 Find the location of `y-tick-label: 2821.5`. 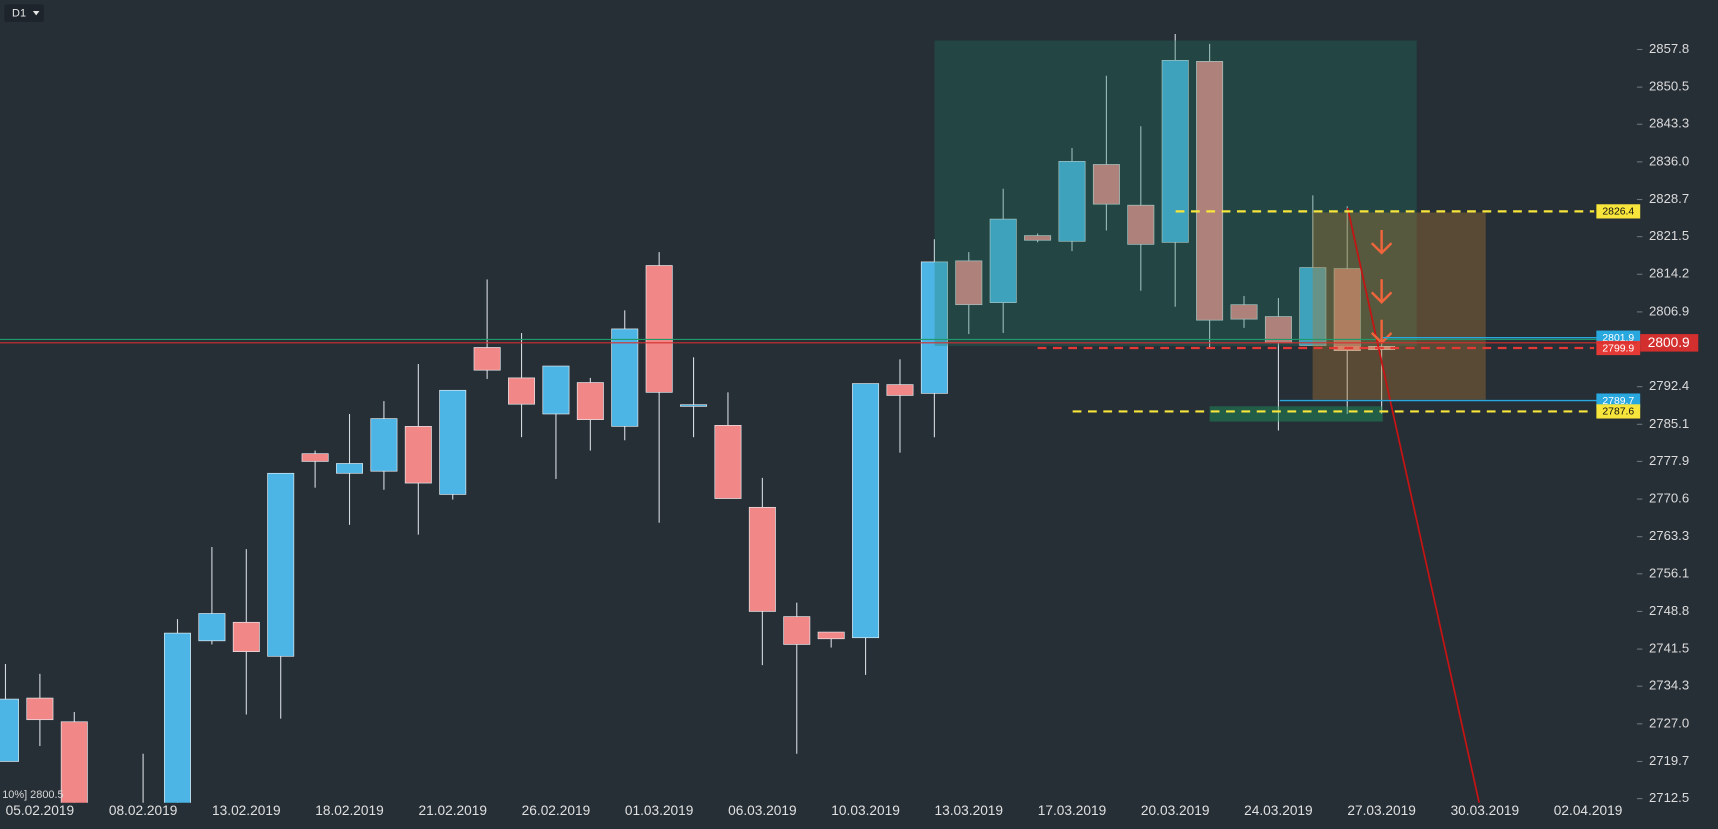

y-tick-label: 2821.5 is located at coordinates (1669, 235).